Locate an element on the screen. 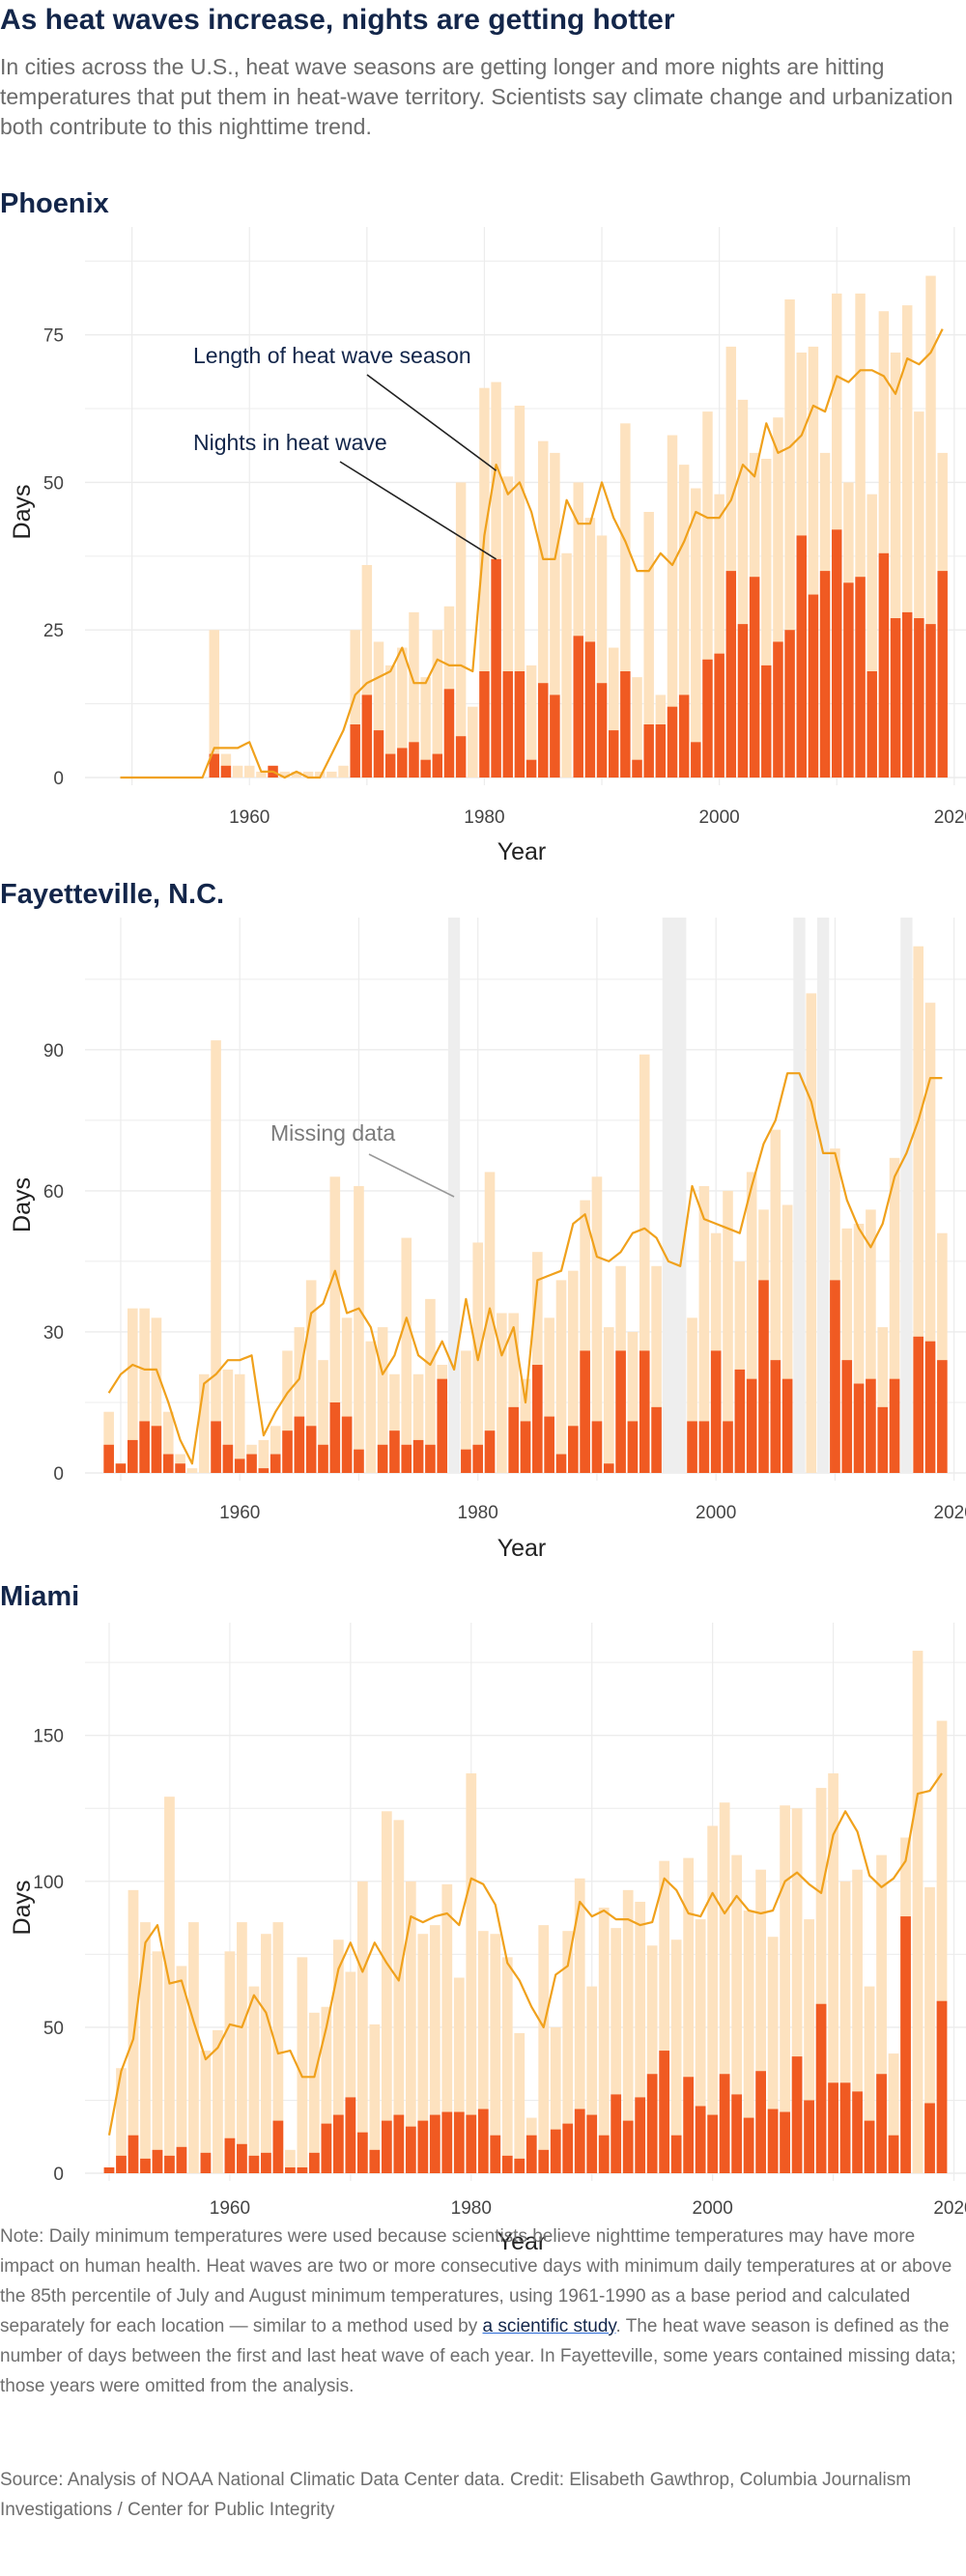 Image resolution: width=966 pixels, height=2576 pixels. x-tick-label: 2000 is located at coordinates (718, 817).